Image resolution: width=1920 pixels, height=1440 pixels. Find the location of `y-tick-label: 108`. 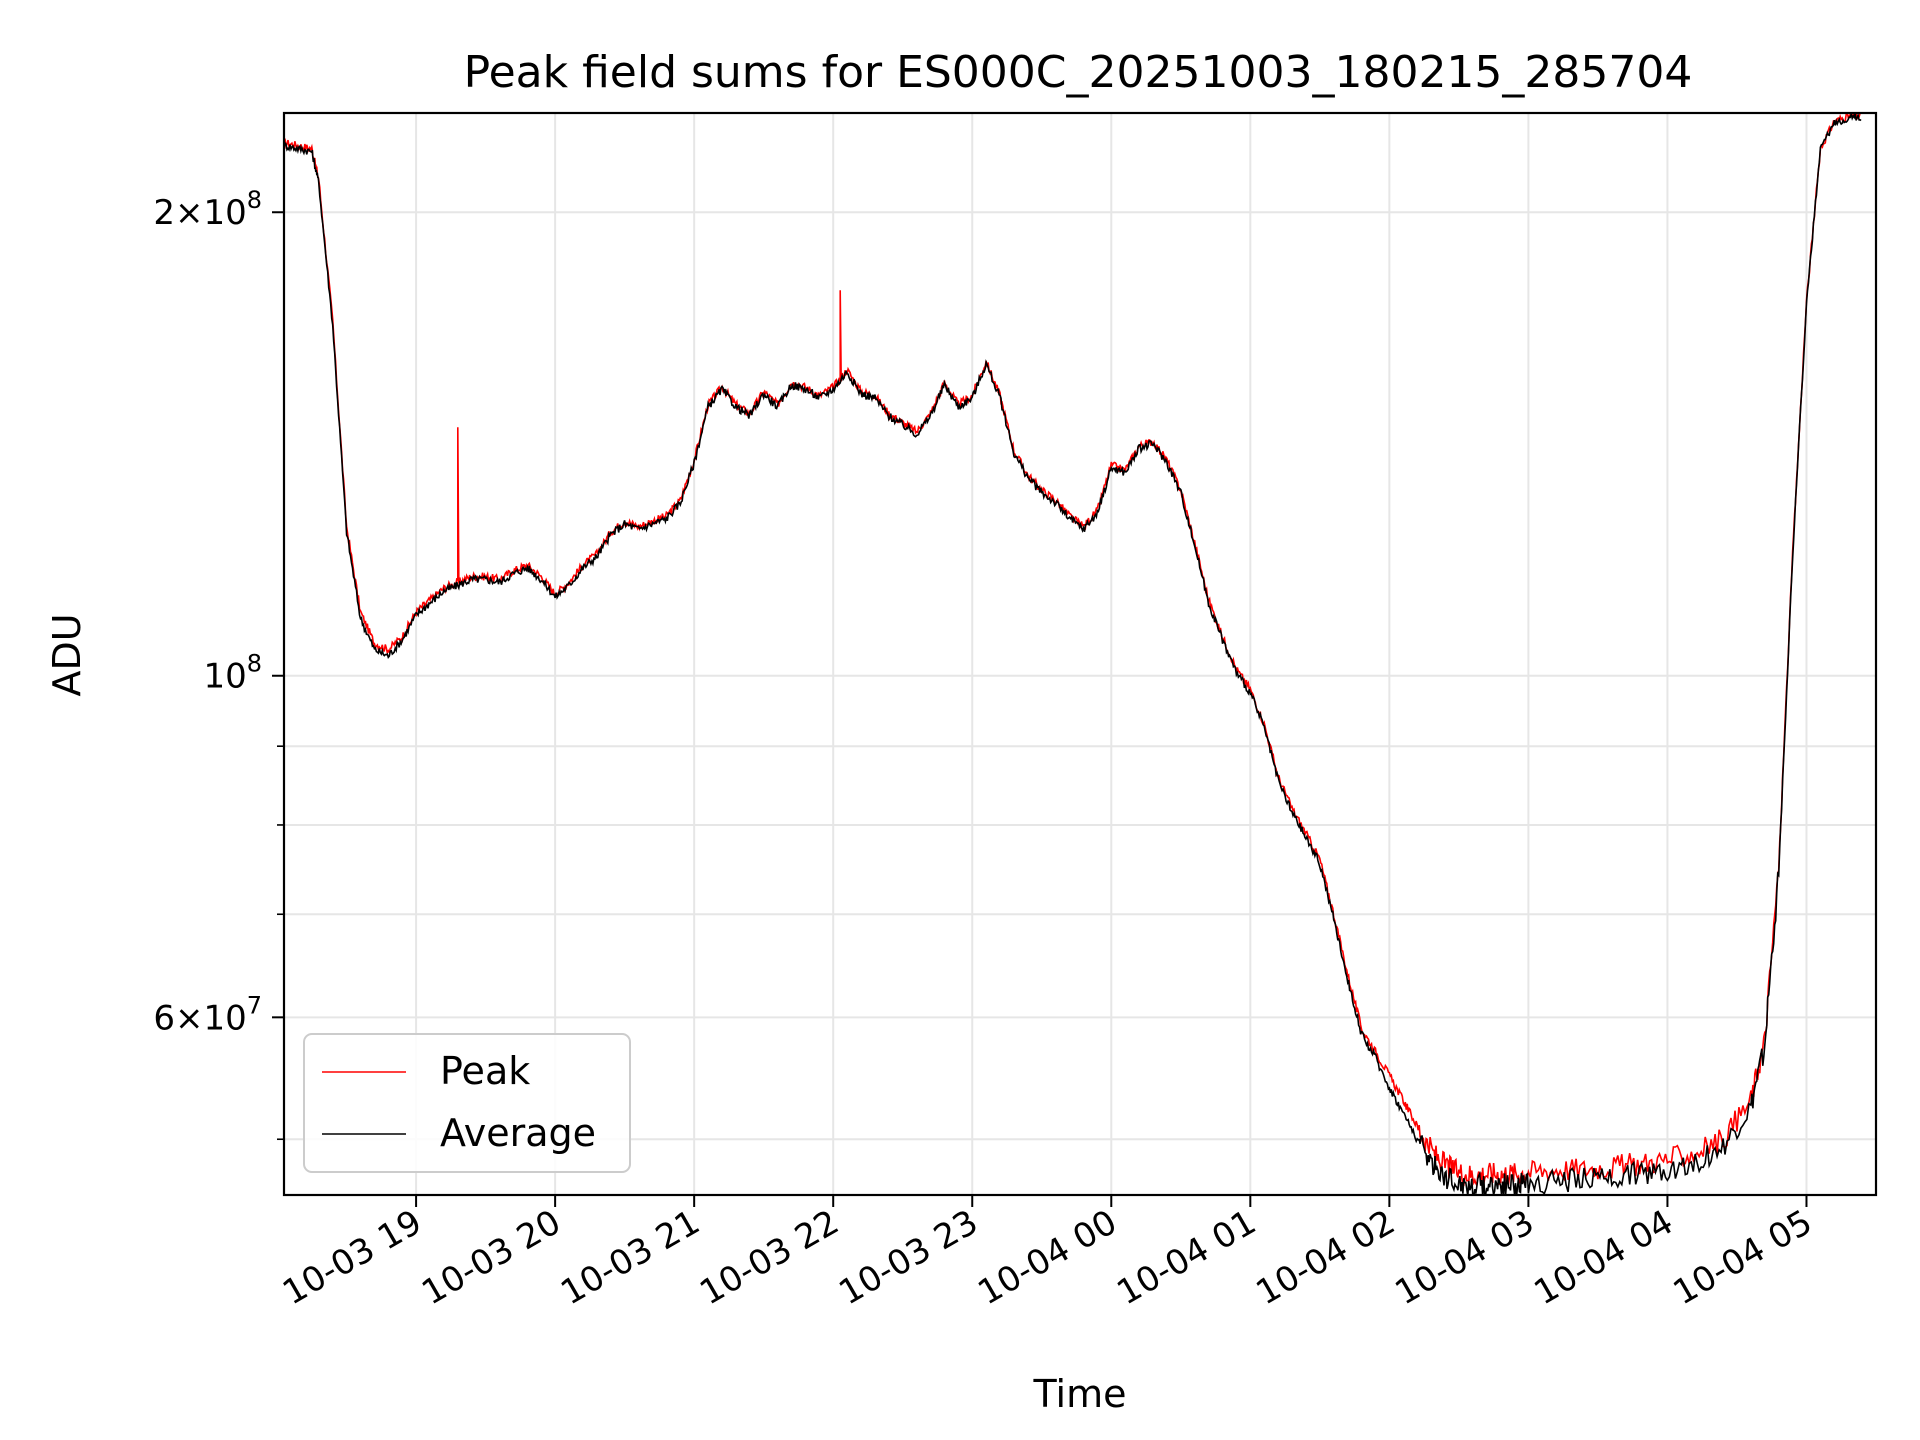

y-tick-label: 108 is located at coordinates (232, 673).